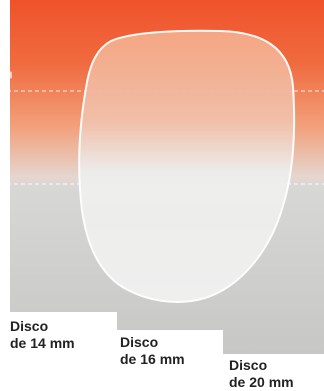 This screenshot has width=324, height=391. What do you see at coordinates (248, 365) in the screenshot?
I see `disc-20-label-line1: Disco` at bounding box center [248, 365].